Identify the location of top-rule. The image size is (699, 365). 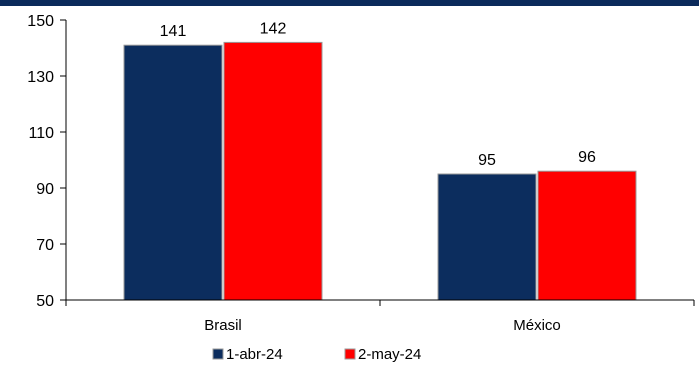
(349, 3).